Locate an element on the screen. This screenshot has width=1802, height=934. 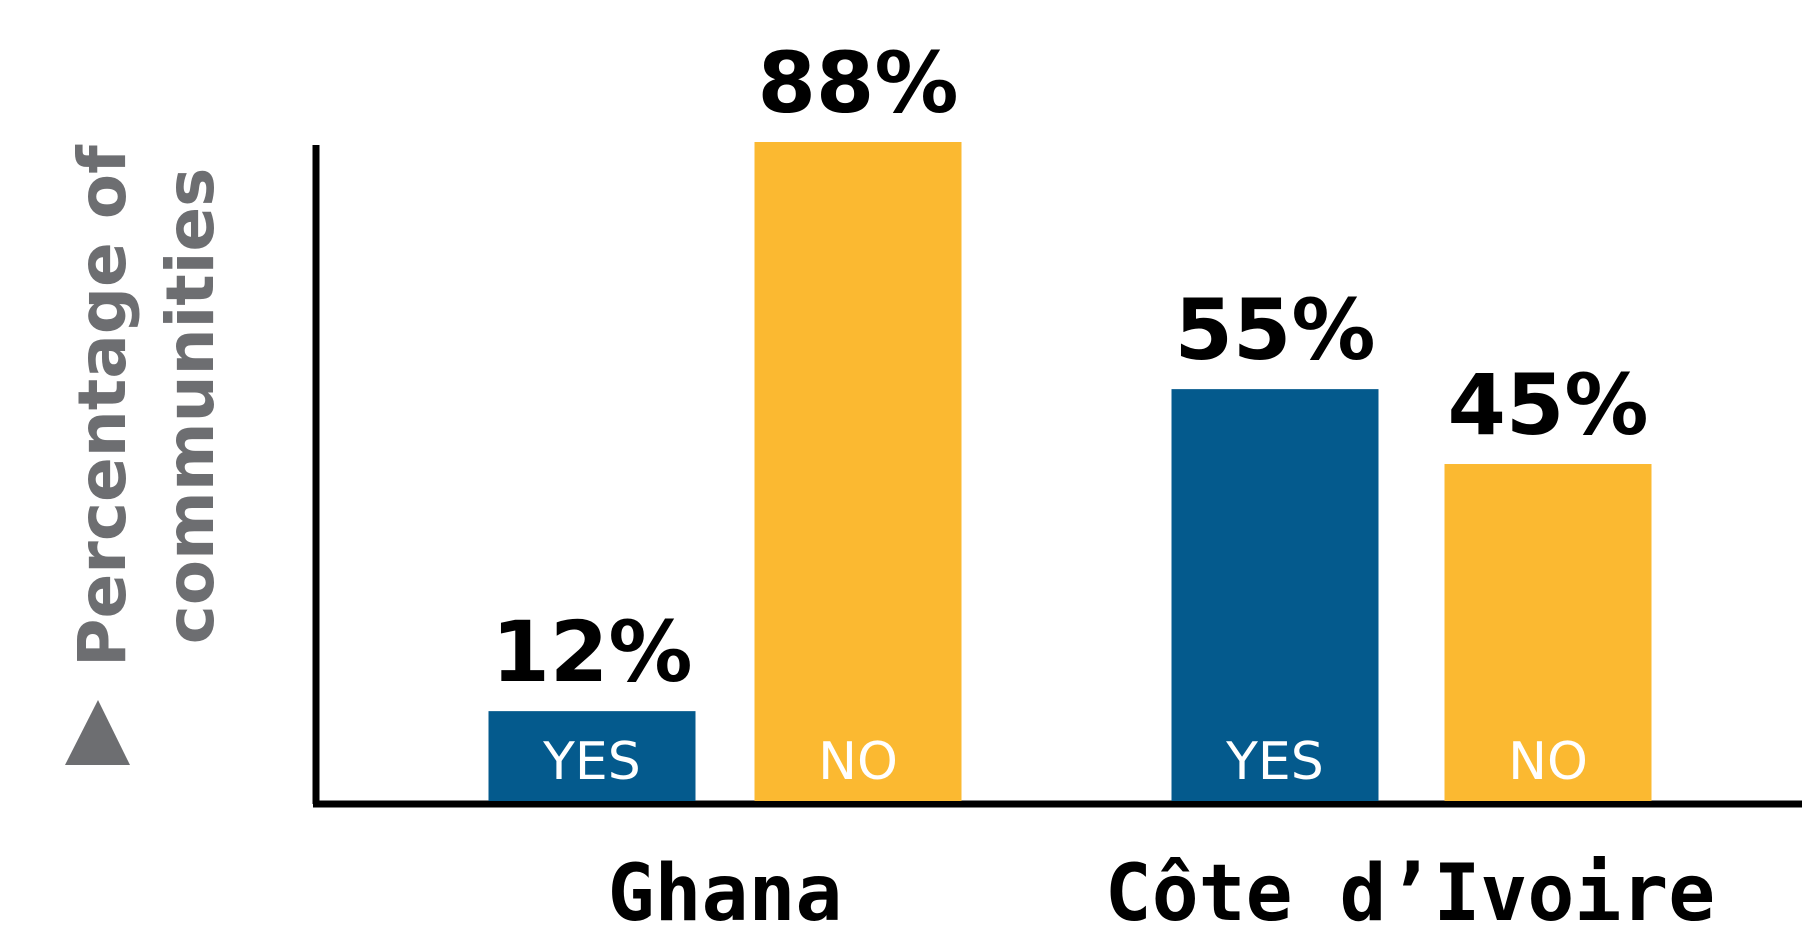
value-label-ghana-yes: 12% is located at coordinates (591, 652).